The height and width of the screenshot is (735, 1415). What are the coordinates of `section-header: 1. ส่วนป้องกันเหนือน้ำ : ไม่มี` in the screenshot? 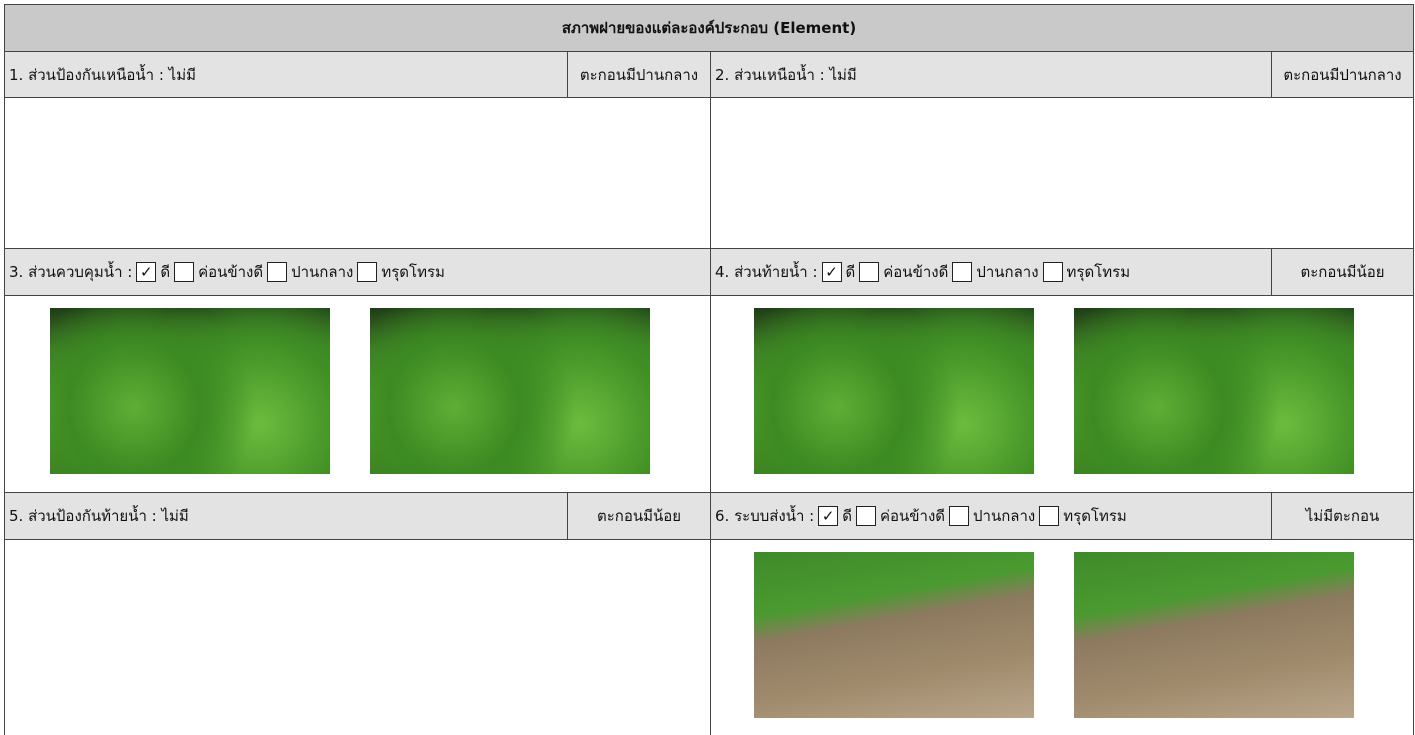 It's located at (286, 74).